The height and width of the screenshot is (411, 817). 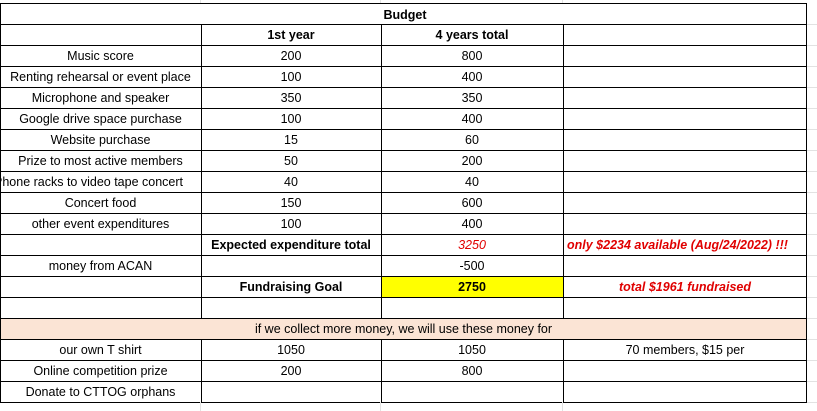 What do you see at coordinates (291, 182) in the screenshot?
I see `item-first-year: 40` at bounding box center [291, 182].